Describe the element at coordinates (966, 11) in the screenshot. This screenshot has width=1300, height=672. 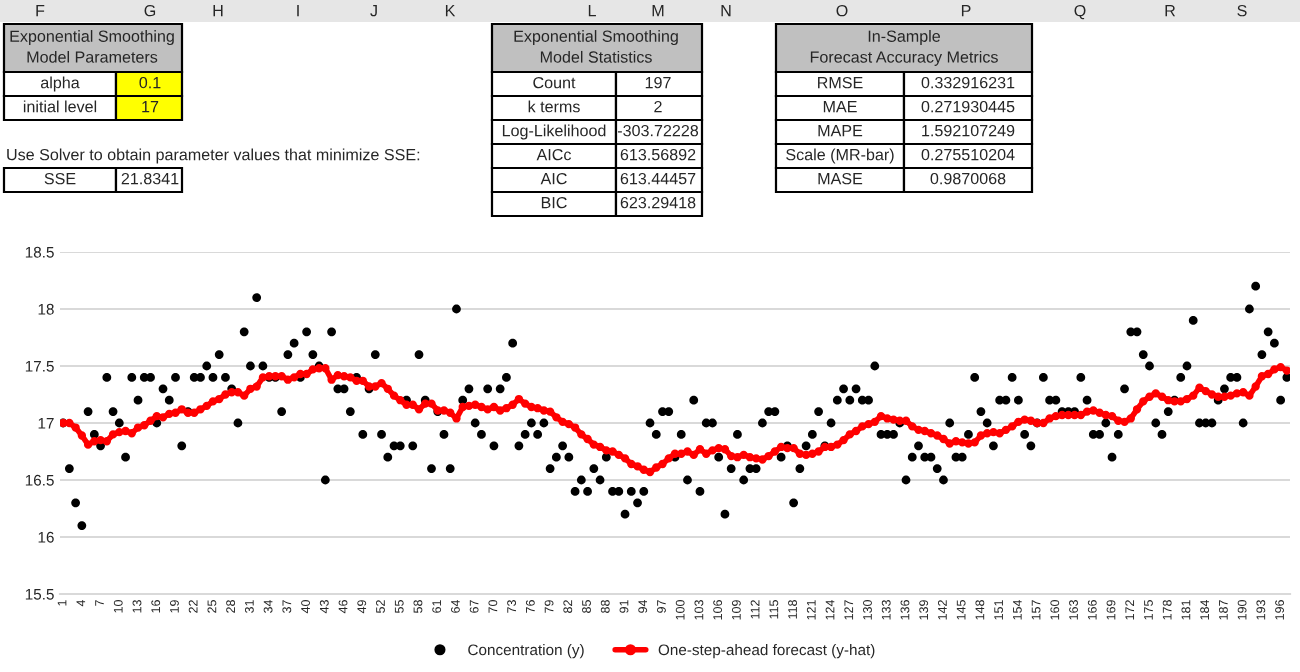
I see `text: P` at that location.